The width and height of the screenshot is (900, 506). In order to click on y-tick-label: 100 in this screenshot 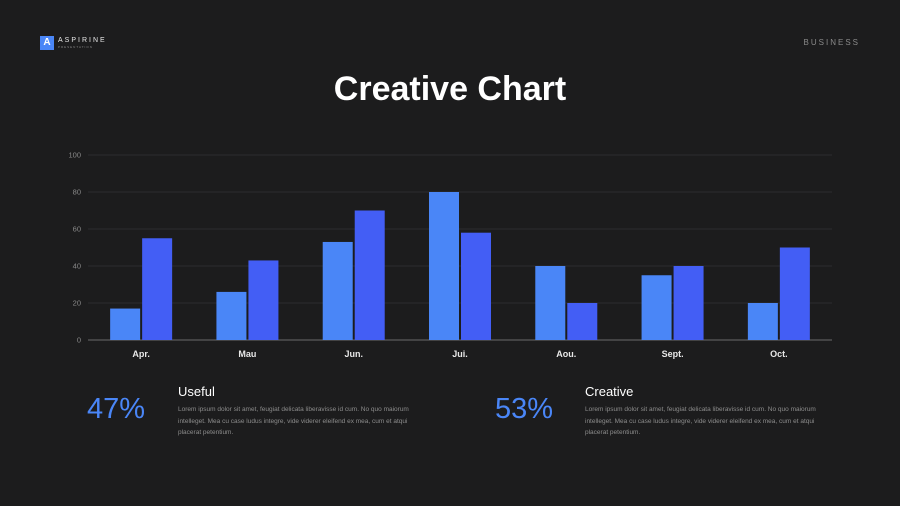, I will do `click(74, 155)`.